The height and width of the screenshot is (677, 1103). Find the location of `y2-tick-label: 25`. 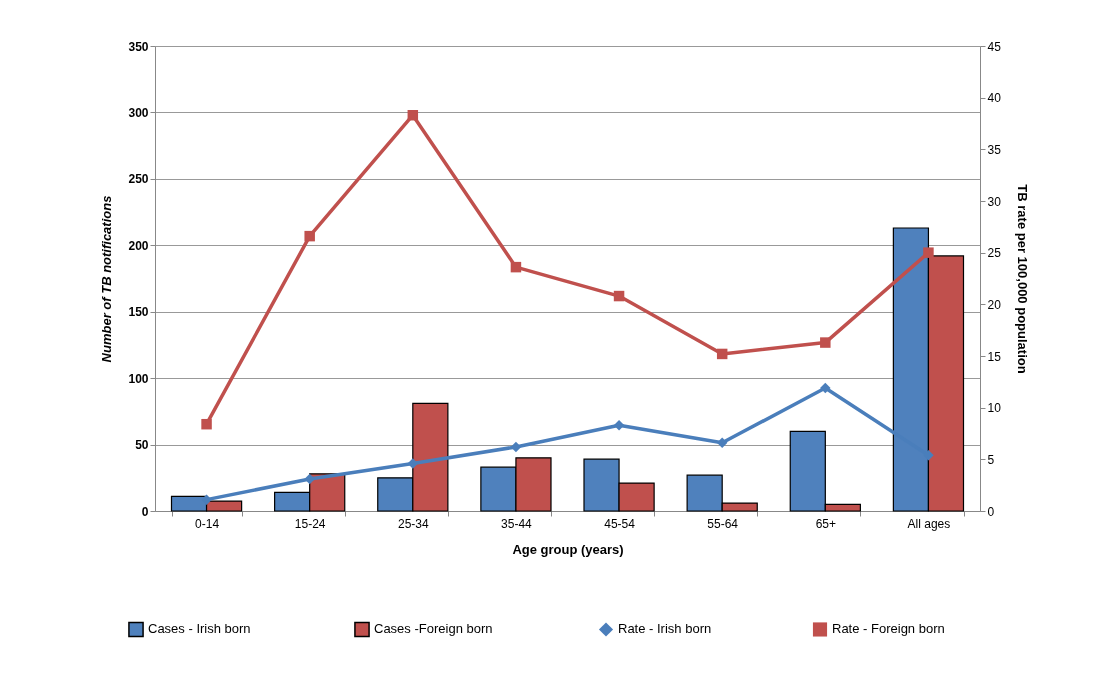

y2-tick-label: 25 is located at coordinates (994, 253).